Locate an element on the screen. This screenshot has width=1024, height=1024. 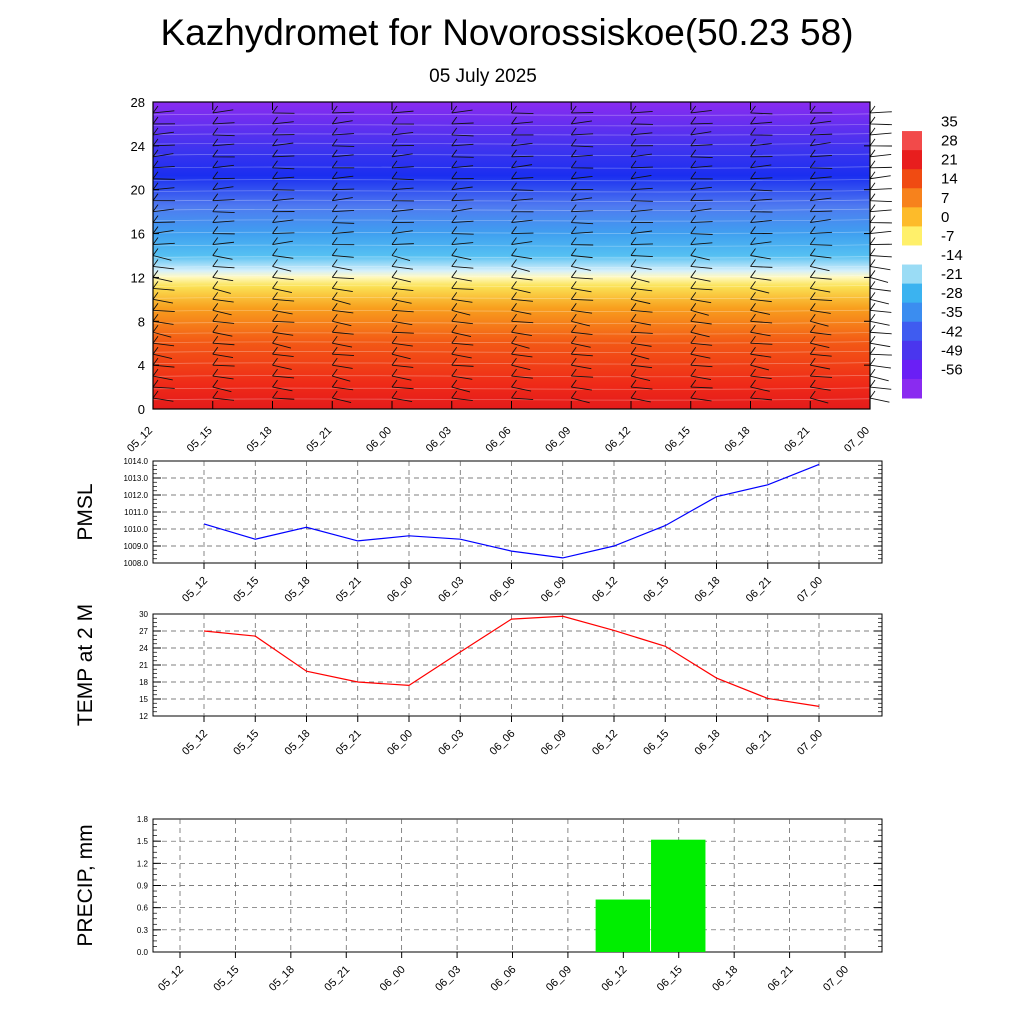
x-tick-label: 05_12 is located at coordinates (171, 979).